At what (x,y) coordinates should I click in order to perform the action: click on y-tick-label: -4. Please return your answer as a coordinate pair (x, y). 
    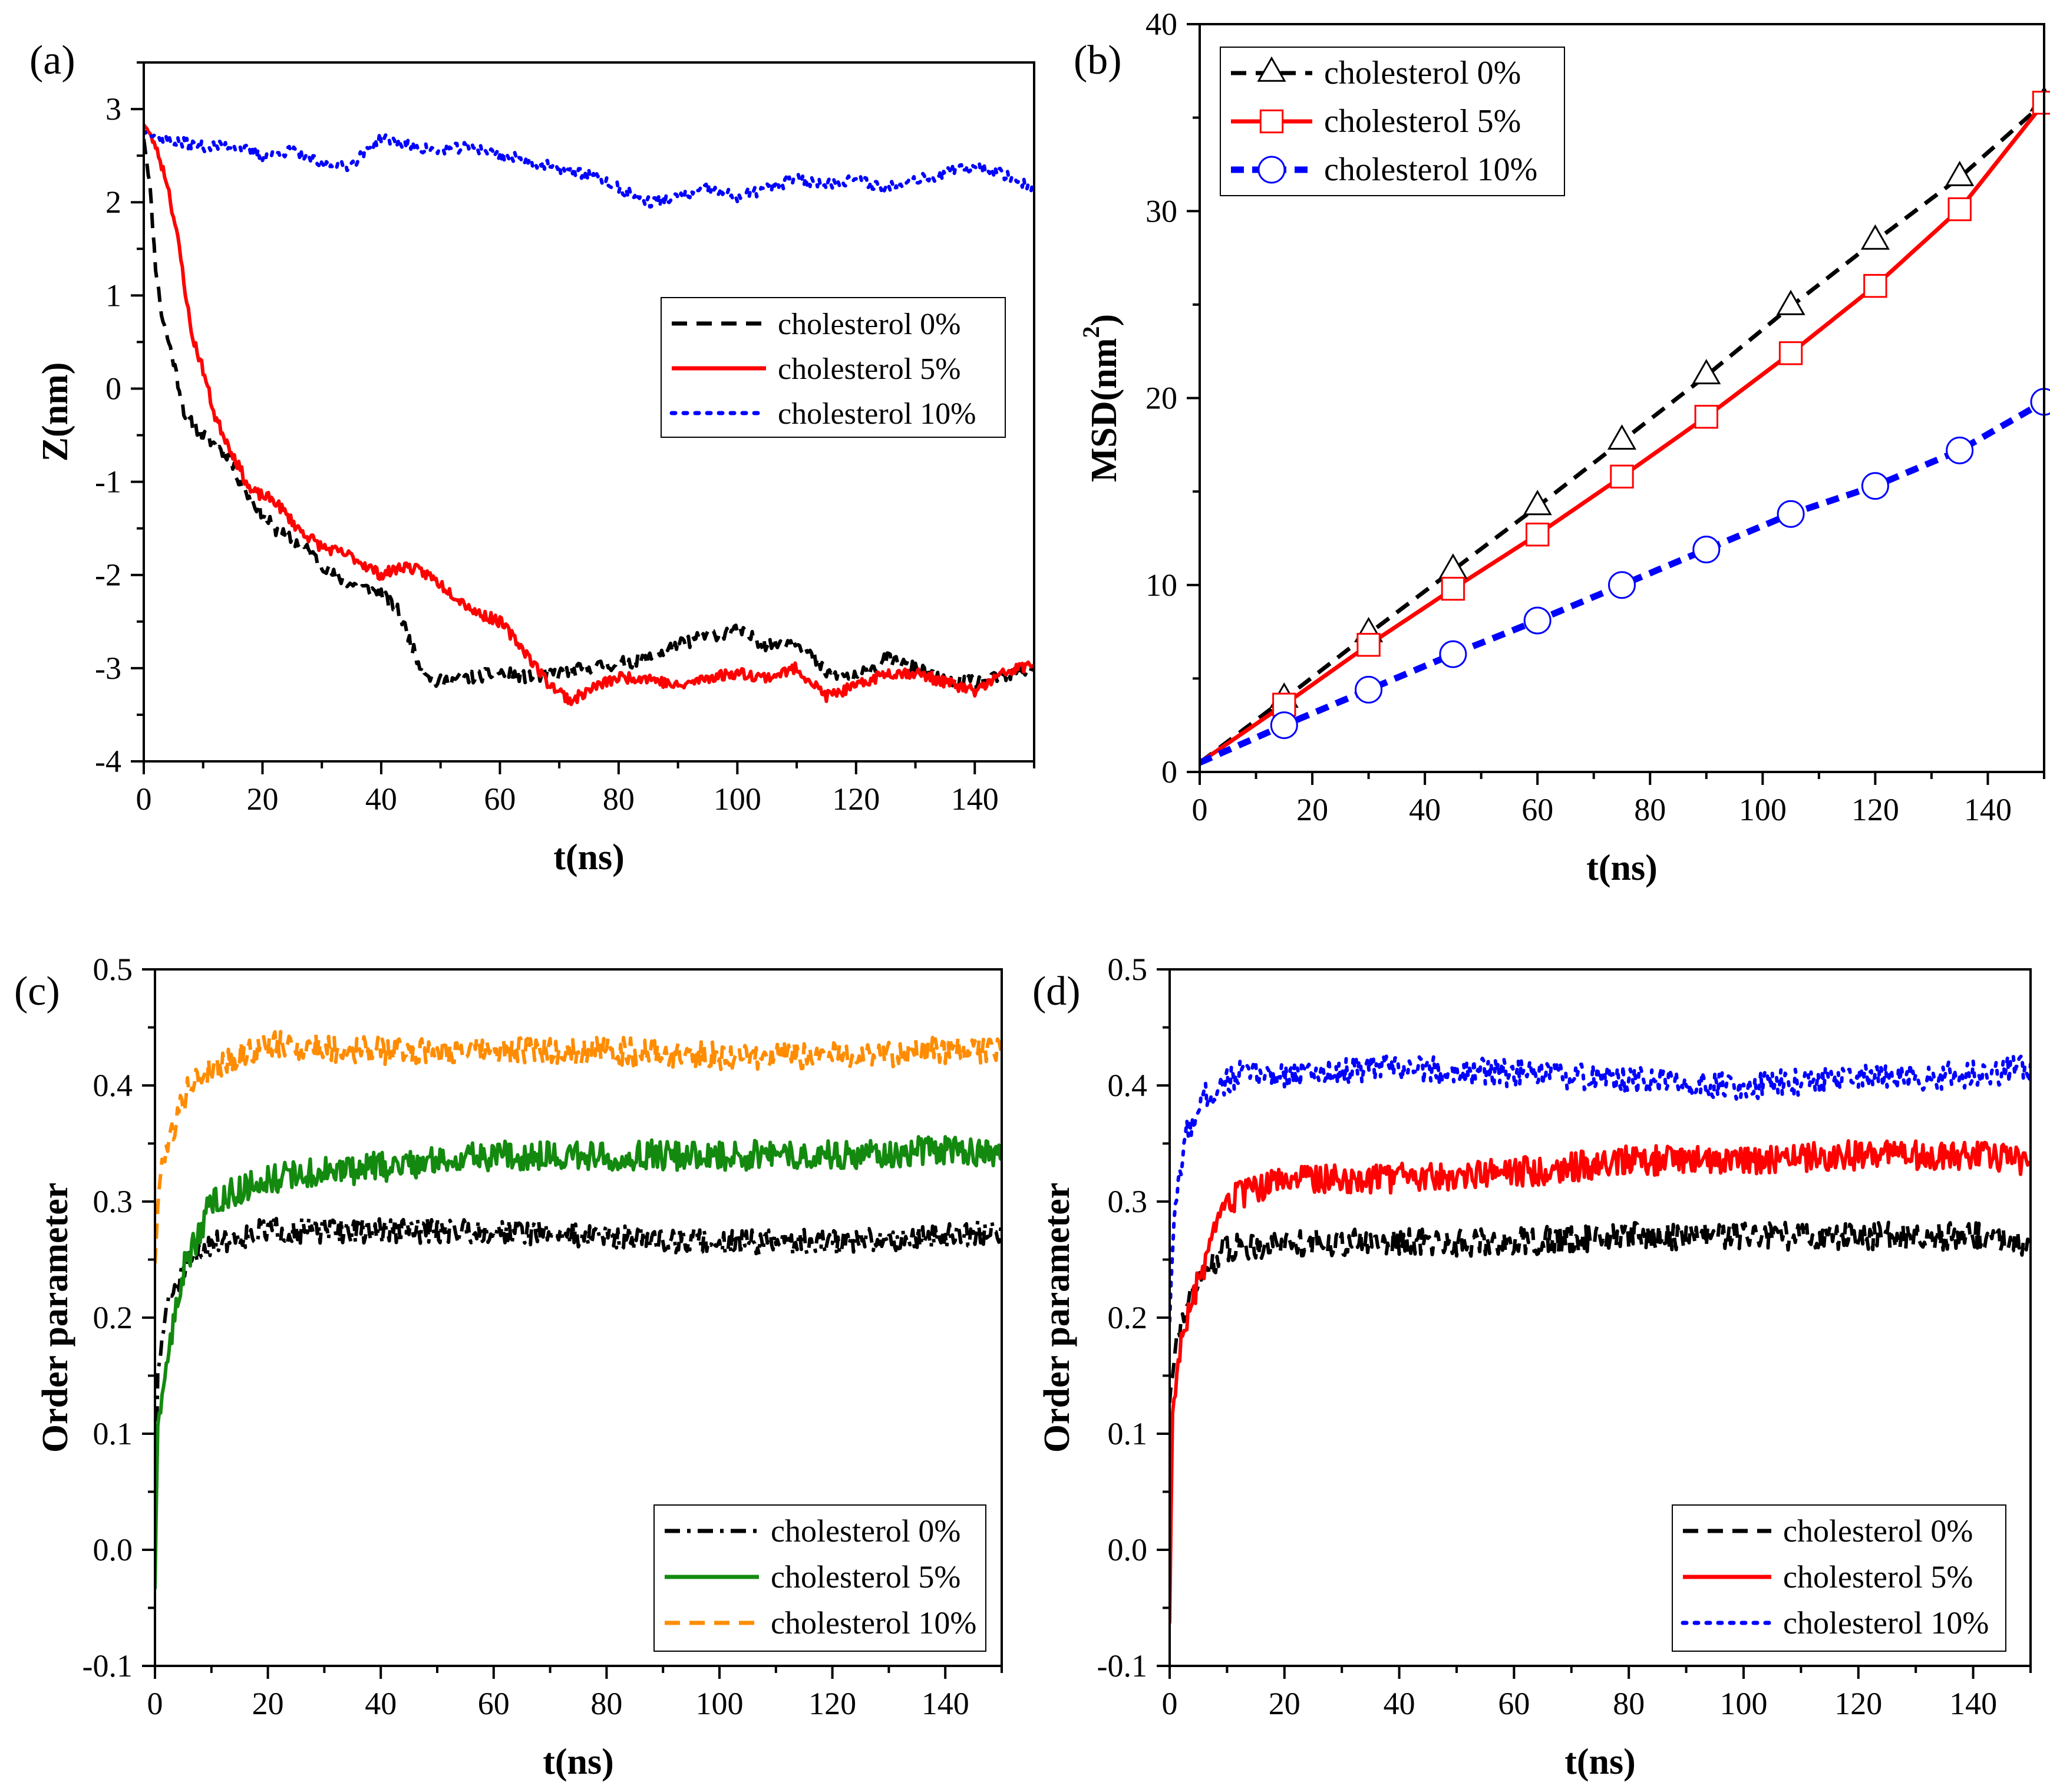
    Looking at the image, I should click on (108, 761).